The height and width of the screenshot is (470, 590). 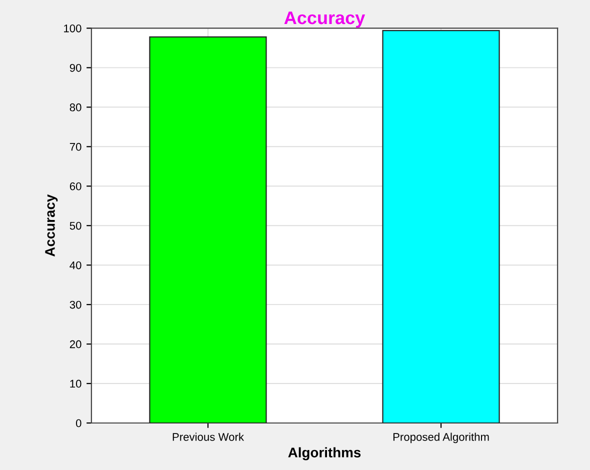 I want to click on y-tick-label: 90, so click(x=76, y=68).